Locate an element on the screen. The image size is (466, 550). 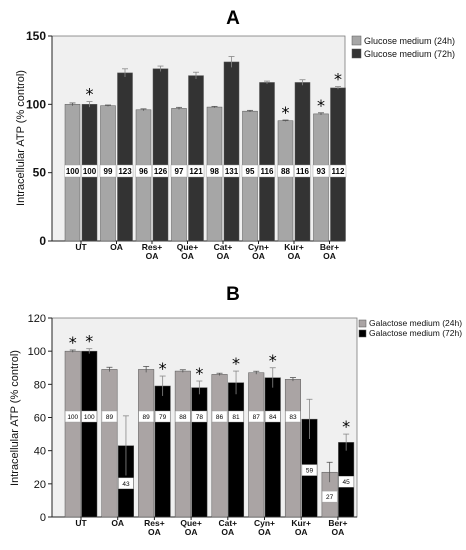
y-tick-label: 40 is located at coordinates (40, 452).